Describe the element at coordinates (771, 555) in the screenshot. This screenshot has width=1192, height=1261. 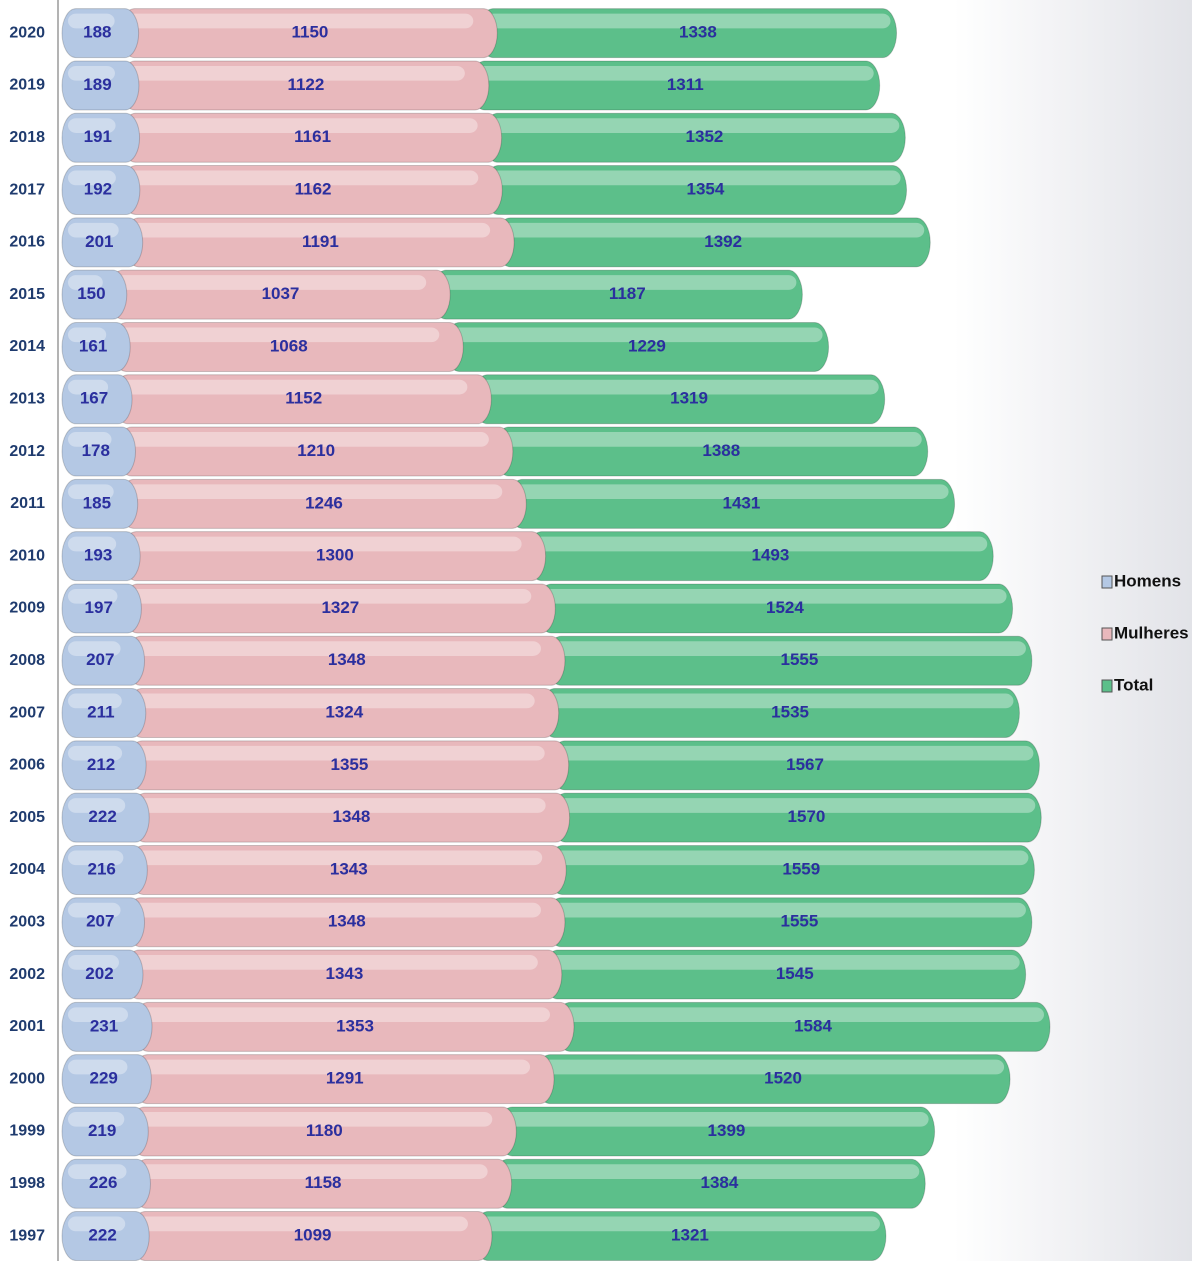
I see `data-label: 1493` at that location.